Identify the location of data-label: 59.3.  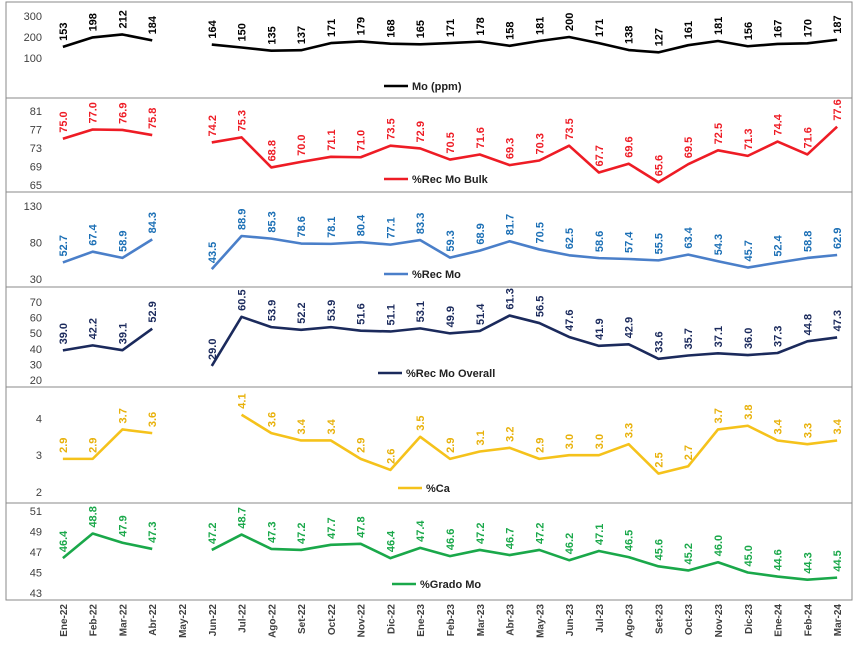
(451, 240).